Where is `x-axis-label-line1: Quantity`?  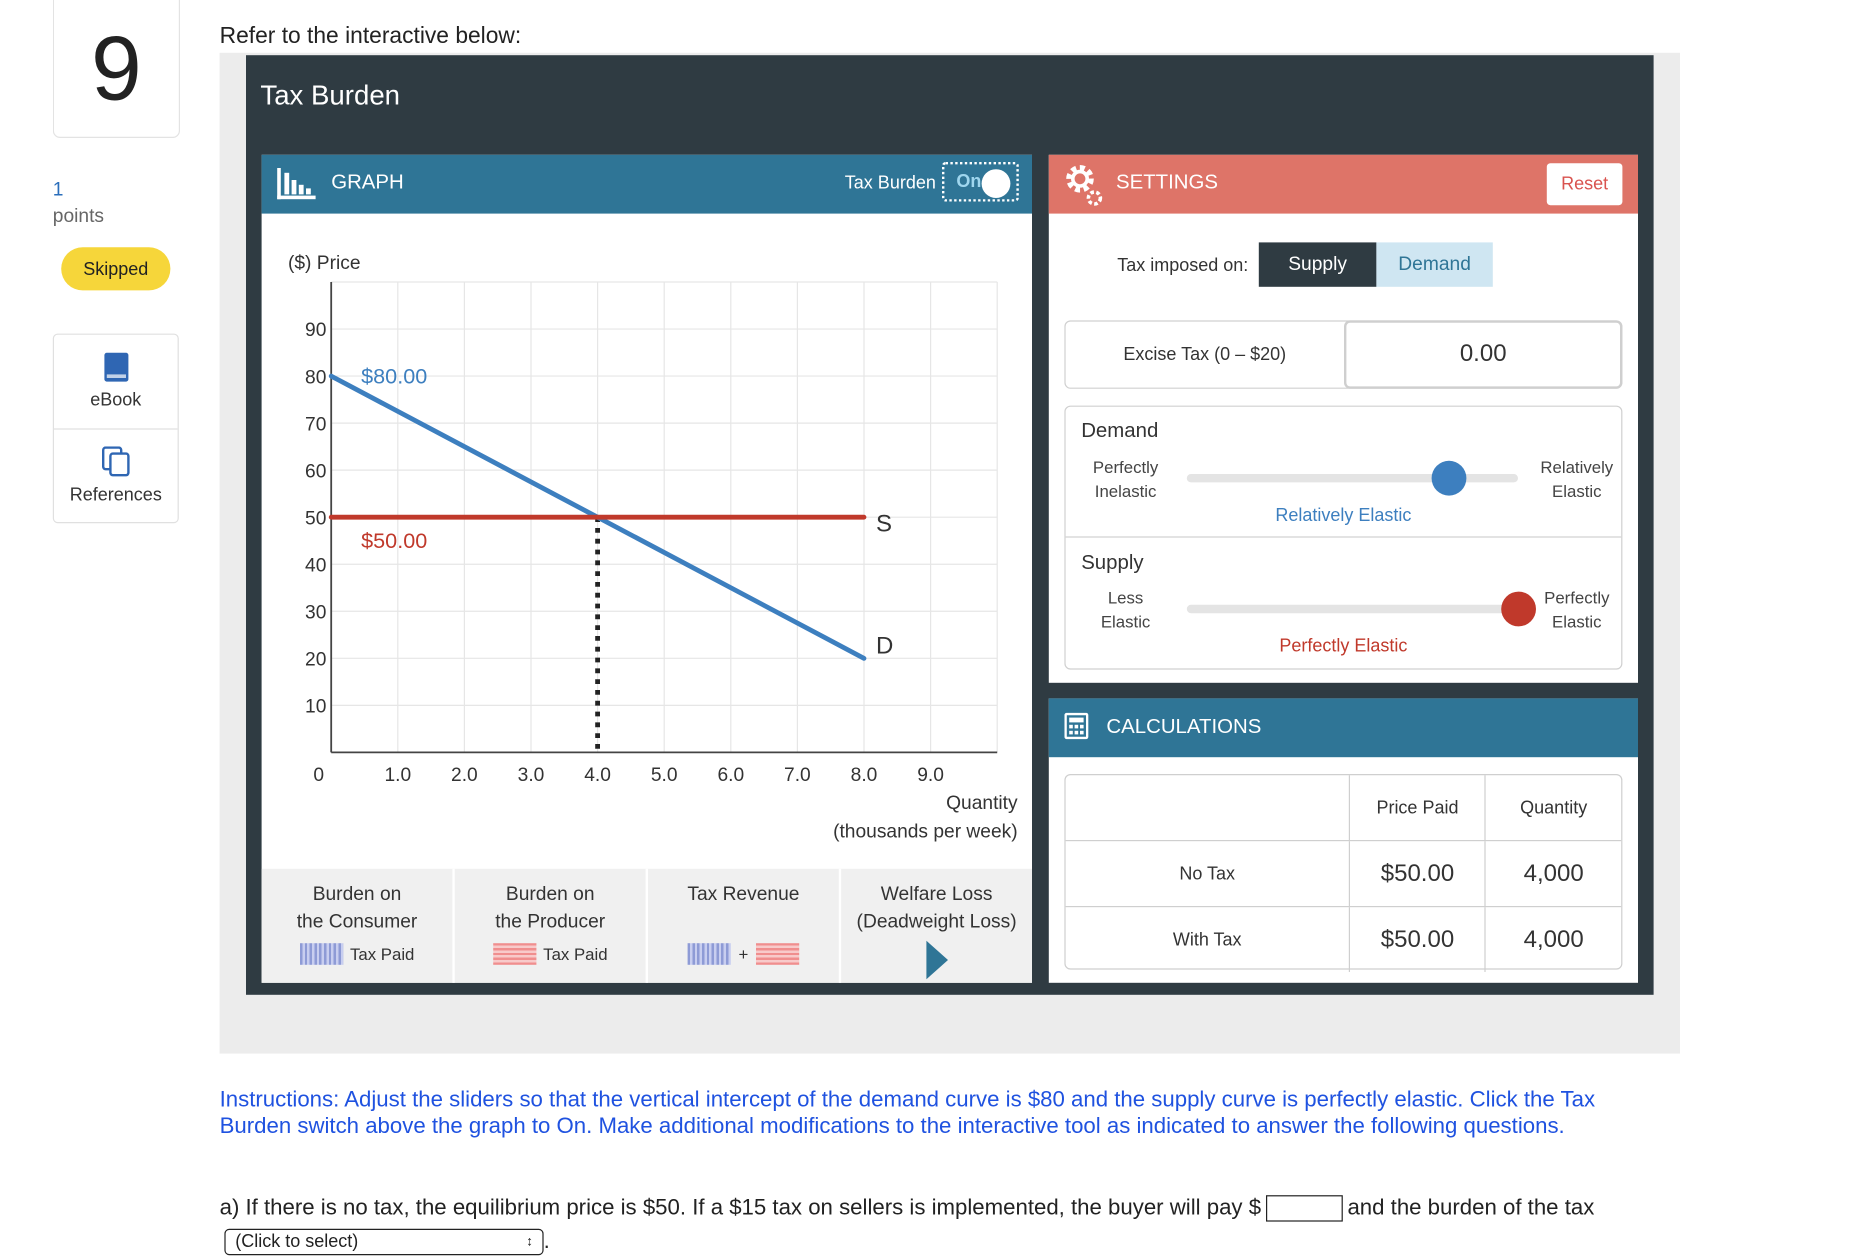 x-axis-label-line1: Quantity is located at coordinates (982, 803).